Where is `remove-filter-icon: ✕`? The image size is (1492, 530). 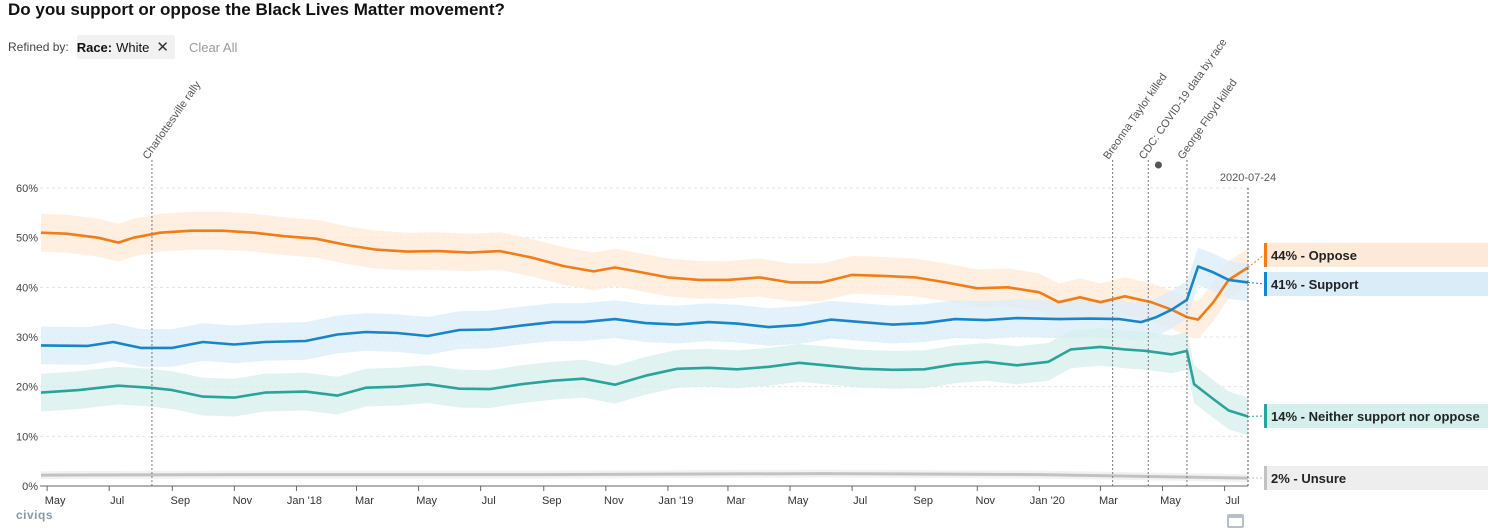
remove-filter-icon: ✕ is located at coordinates (162, 47).